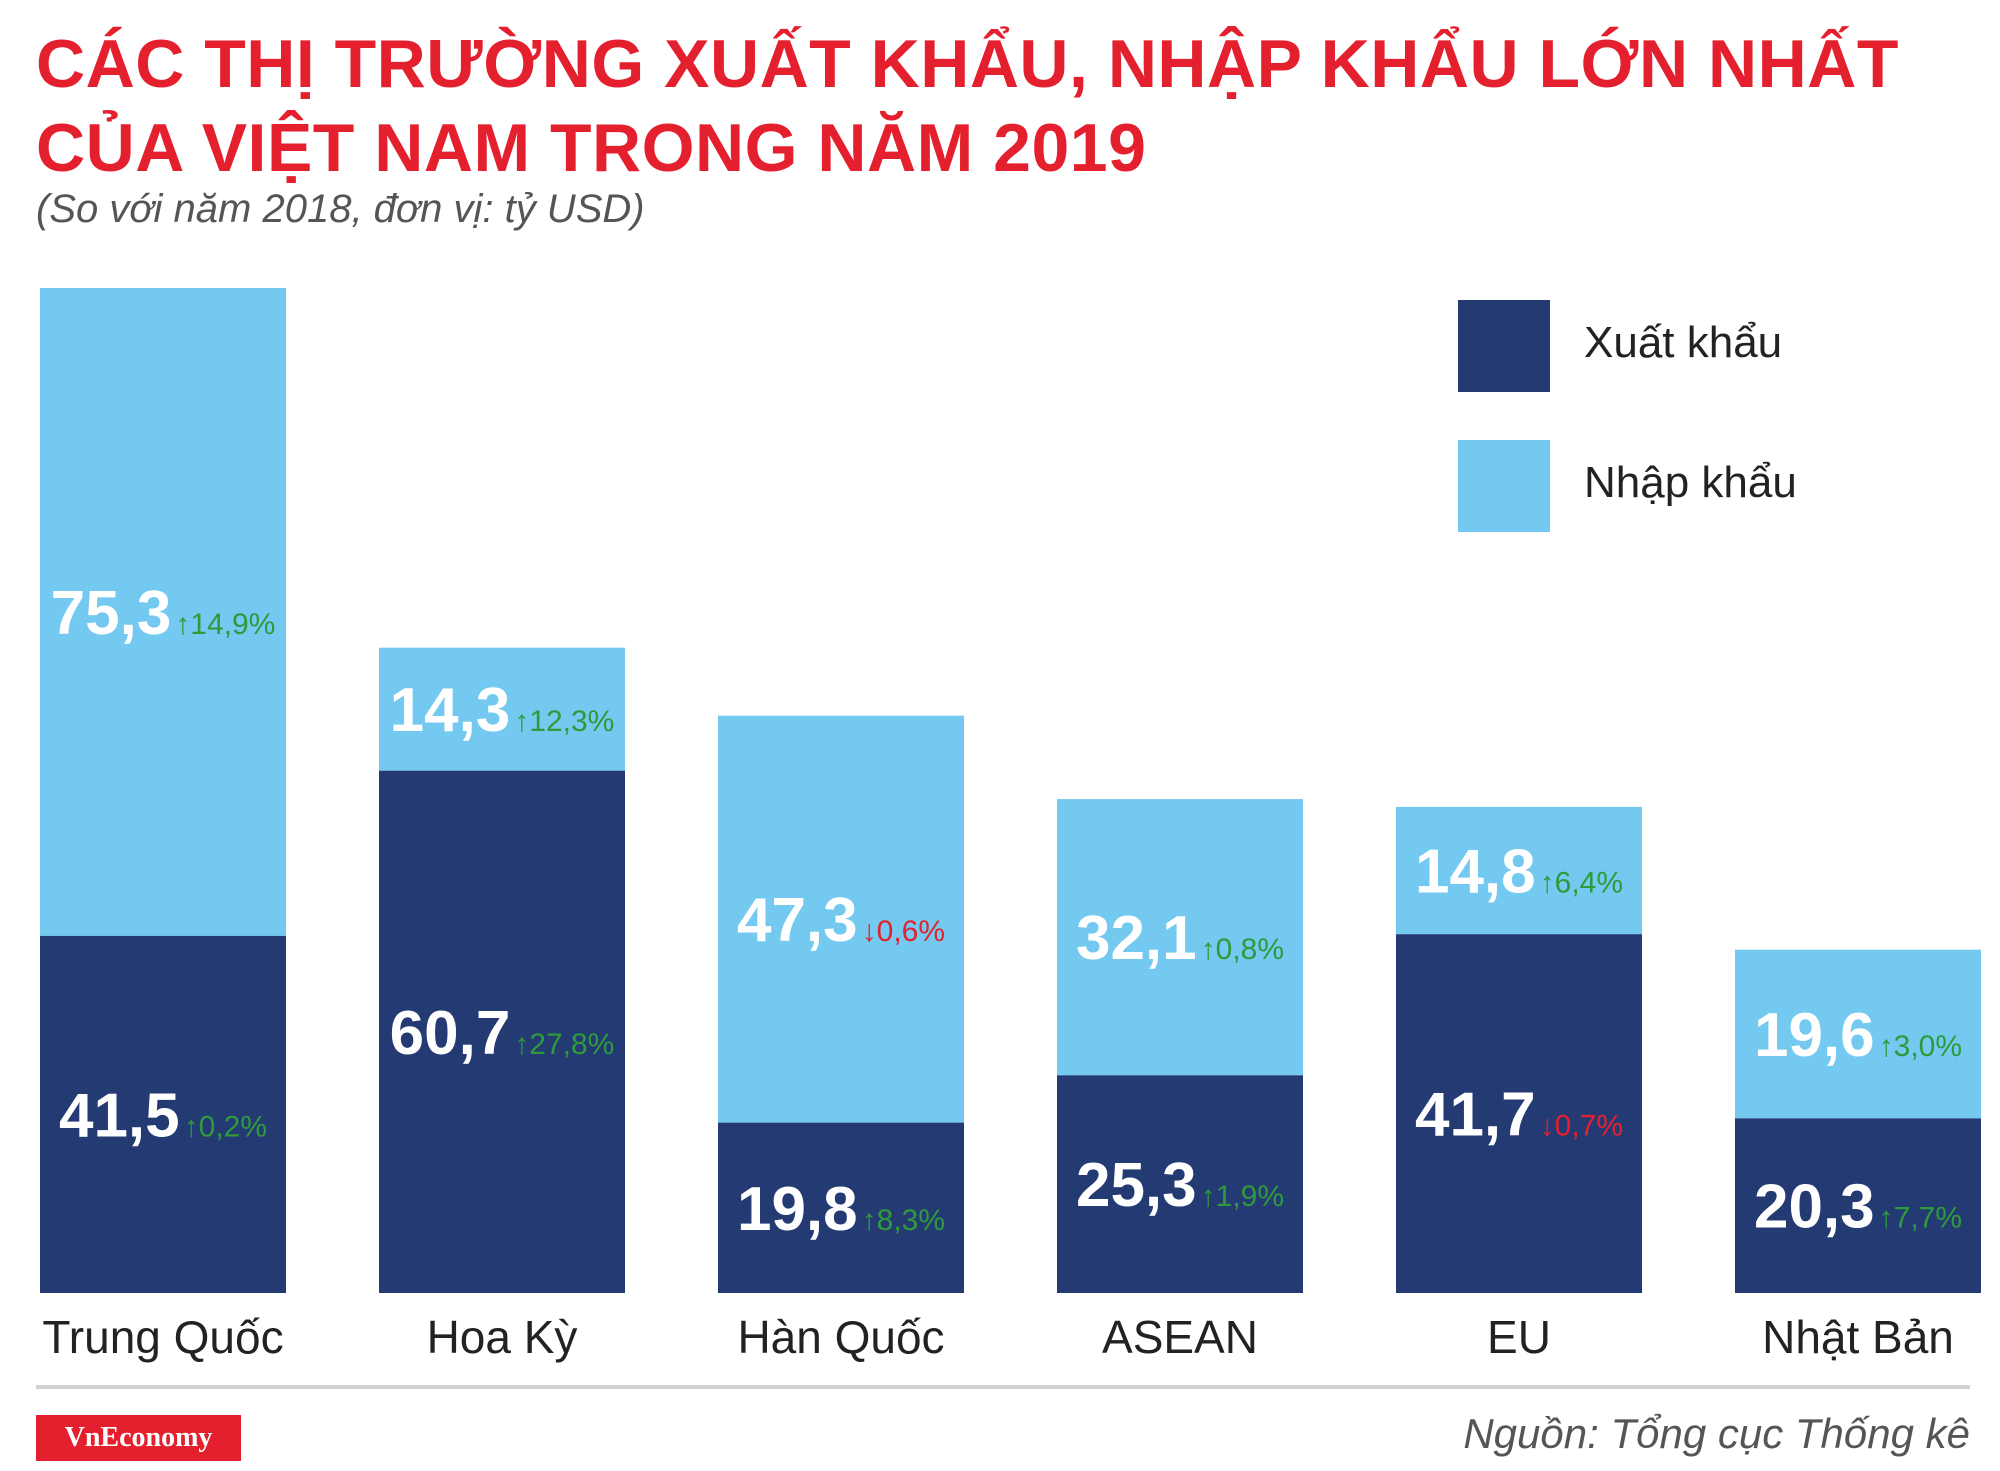  I want to click on export-change: ↑8,3%, so click(903, 1220).